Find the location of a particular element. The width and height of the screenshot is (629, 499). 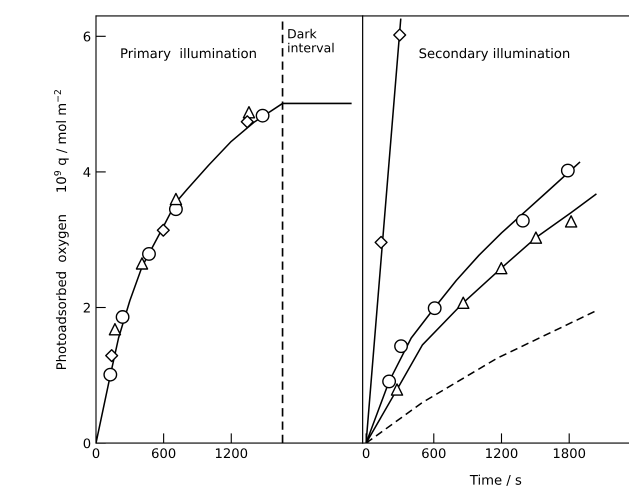

x-tick-label: 1800 is located at coordinates (570, 453).